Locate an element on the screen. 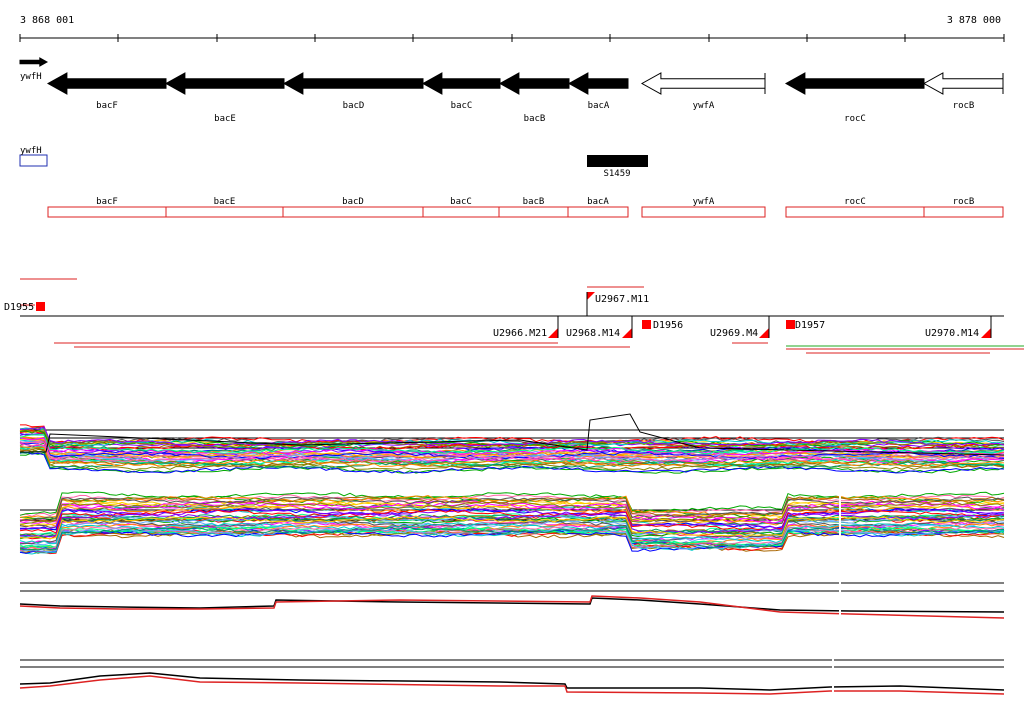 Image resolution: width=1024 pixels, height=714 pixels. gene-label-rocB: rocB is located at coordinates (964, 106).